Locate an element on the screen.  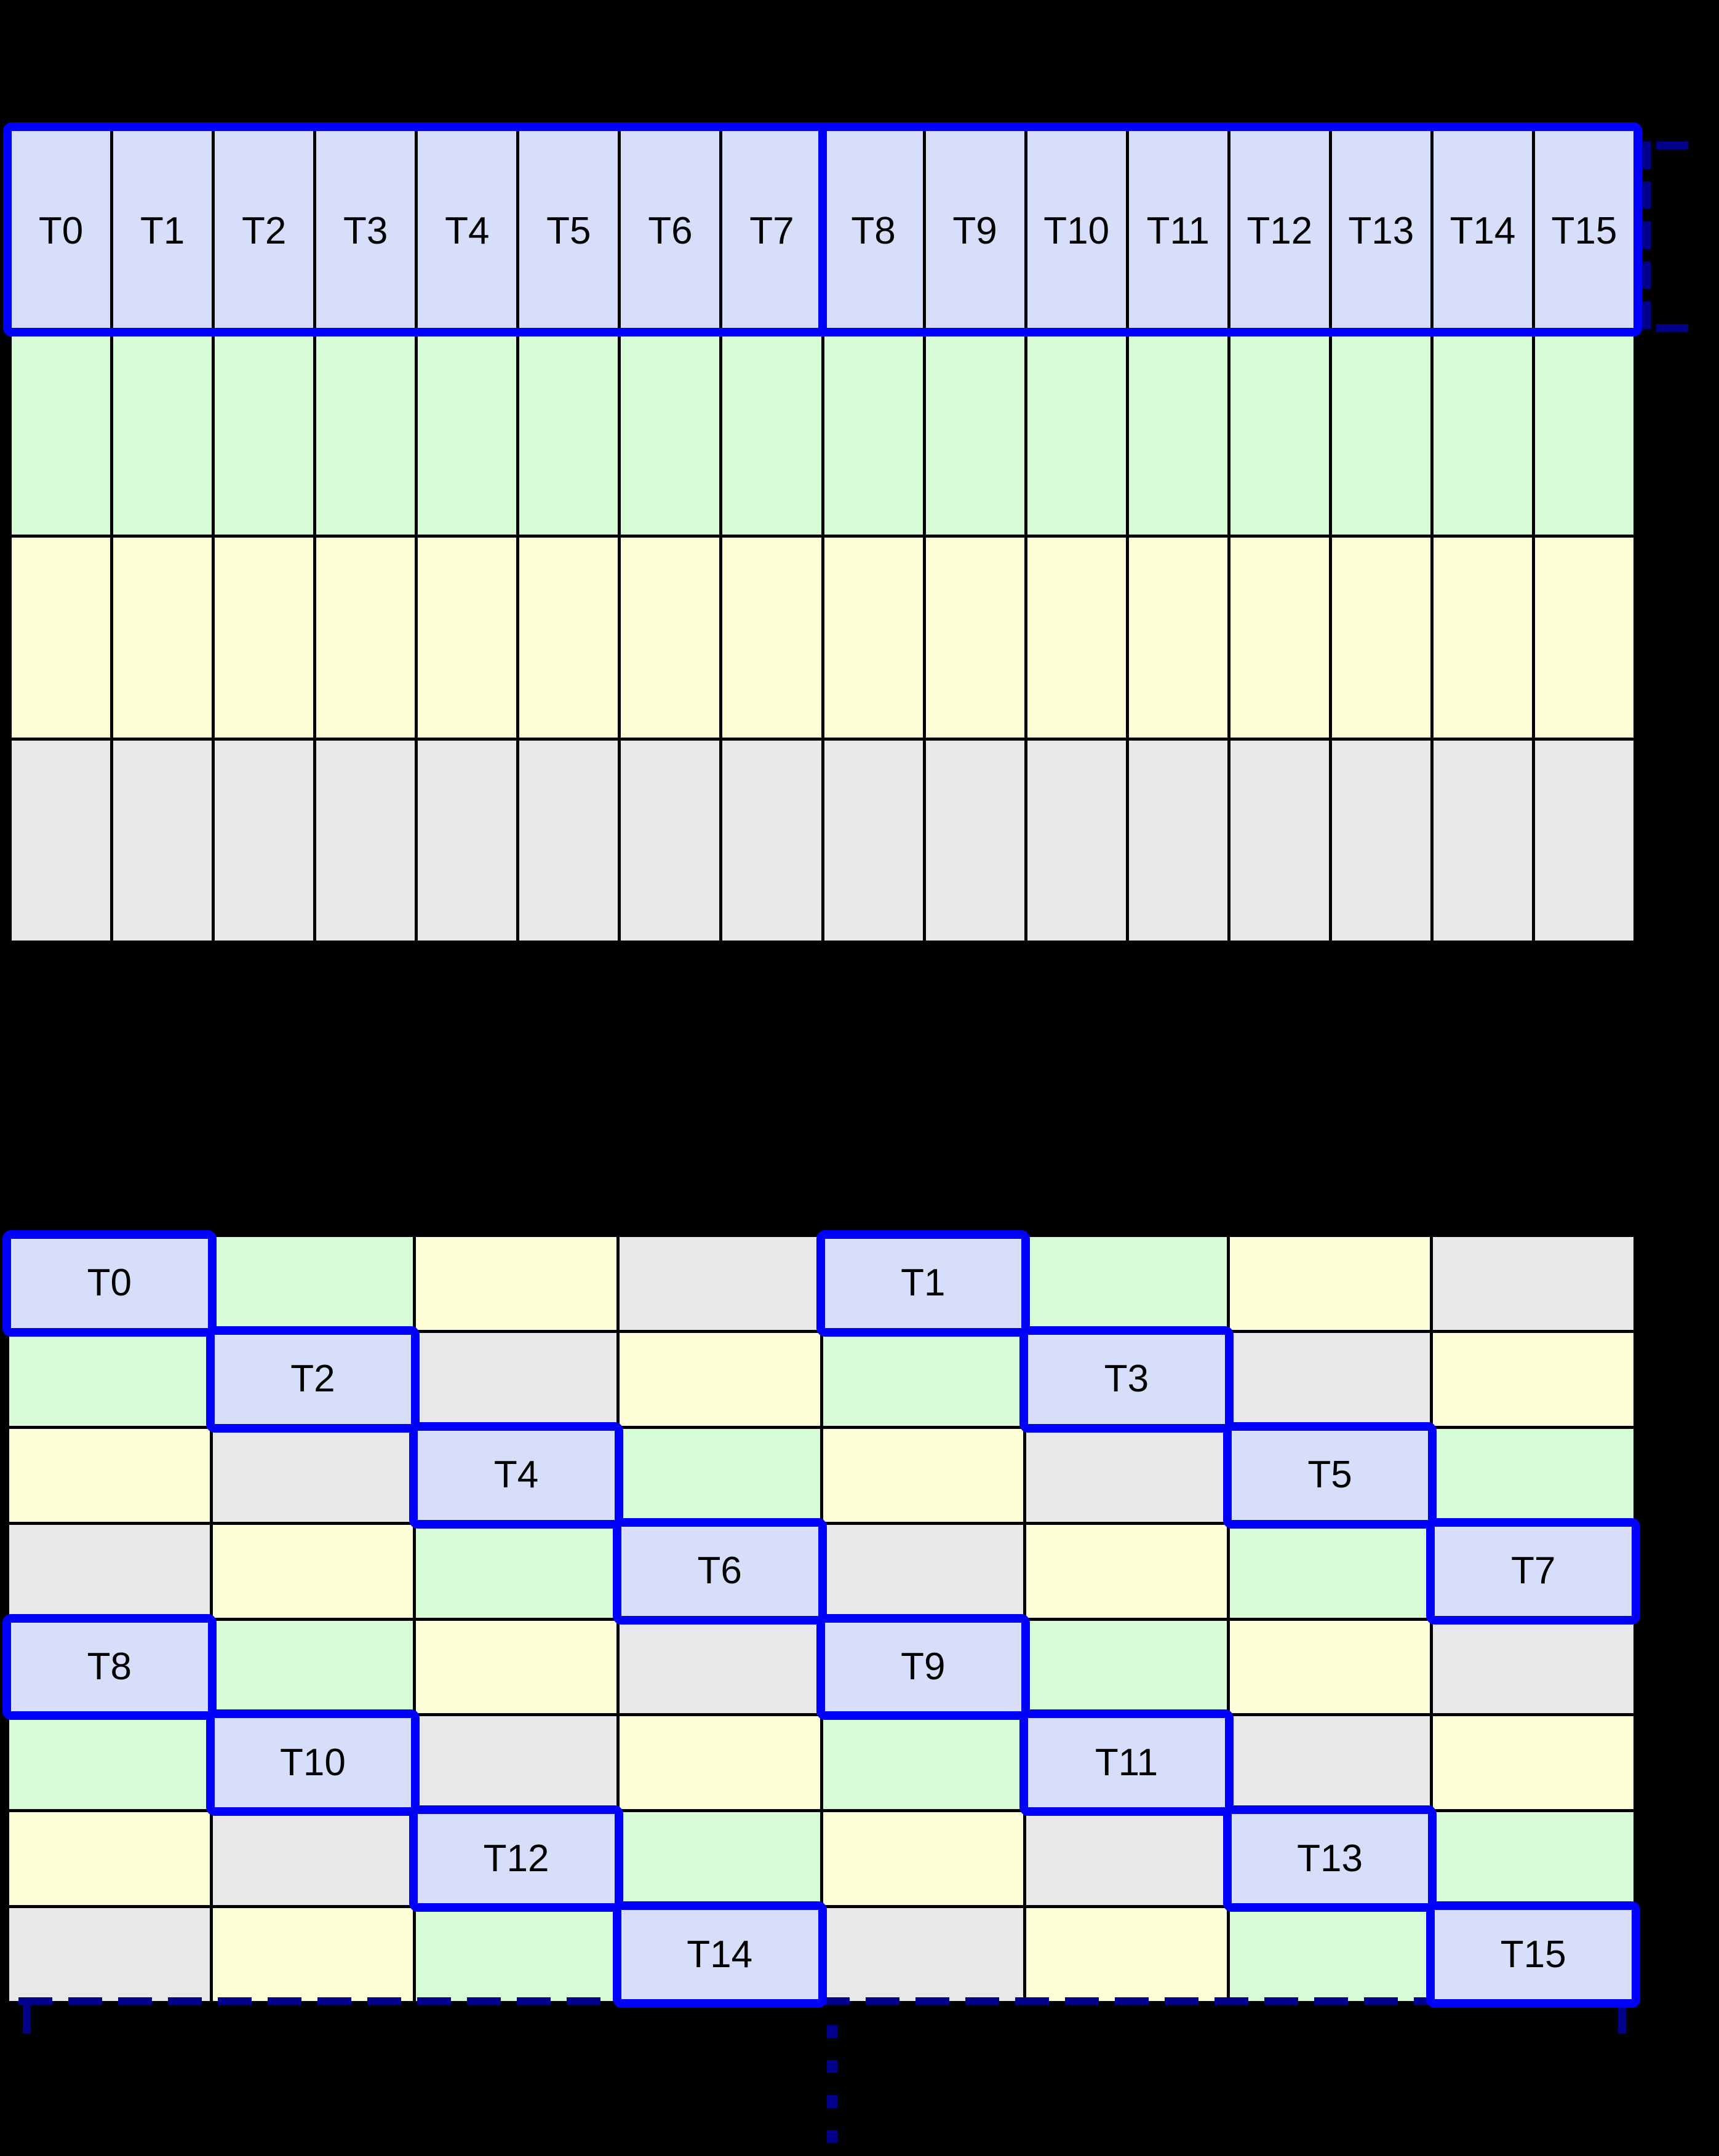
grid-width-bracket-left-tick is located at coordinates (27, 2019).